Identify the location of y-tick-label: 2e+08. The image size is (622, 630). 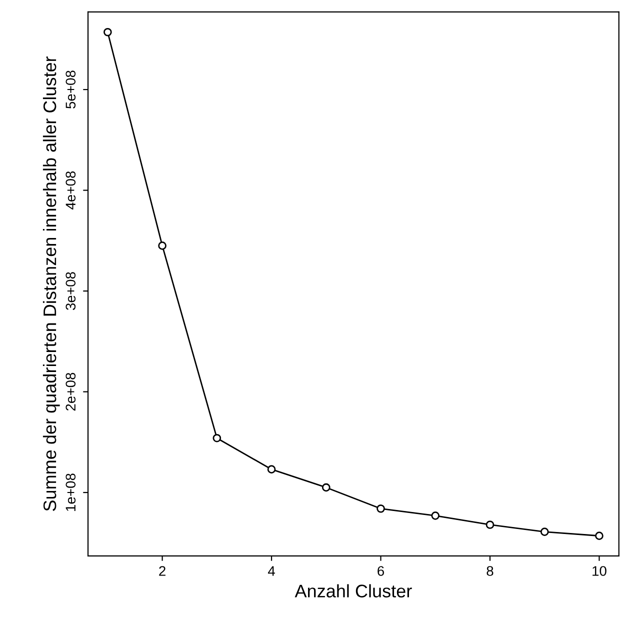
(71, 391).